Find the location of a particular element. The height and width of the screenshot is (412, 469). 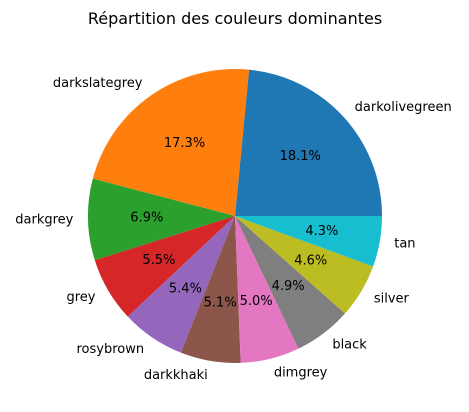

pie-slice-grey is located at coordinates (164, 266).